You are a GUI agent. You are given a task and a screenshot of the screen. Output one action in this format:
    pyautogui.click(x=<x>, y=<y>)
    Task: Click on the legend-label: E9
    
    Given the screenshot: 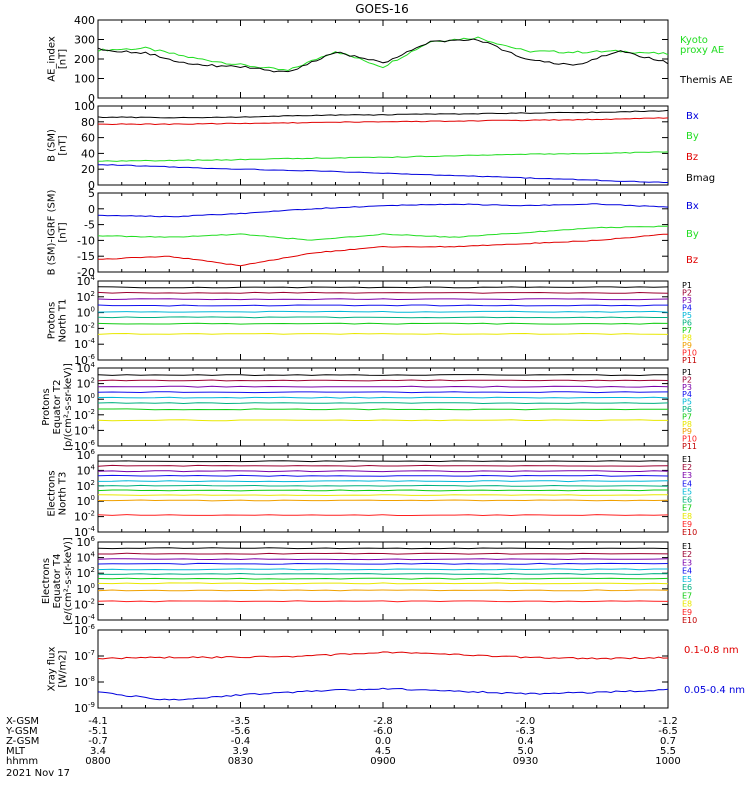 What is the action you would take?
    pyautogui.click(x=687, y=524)
    